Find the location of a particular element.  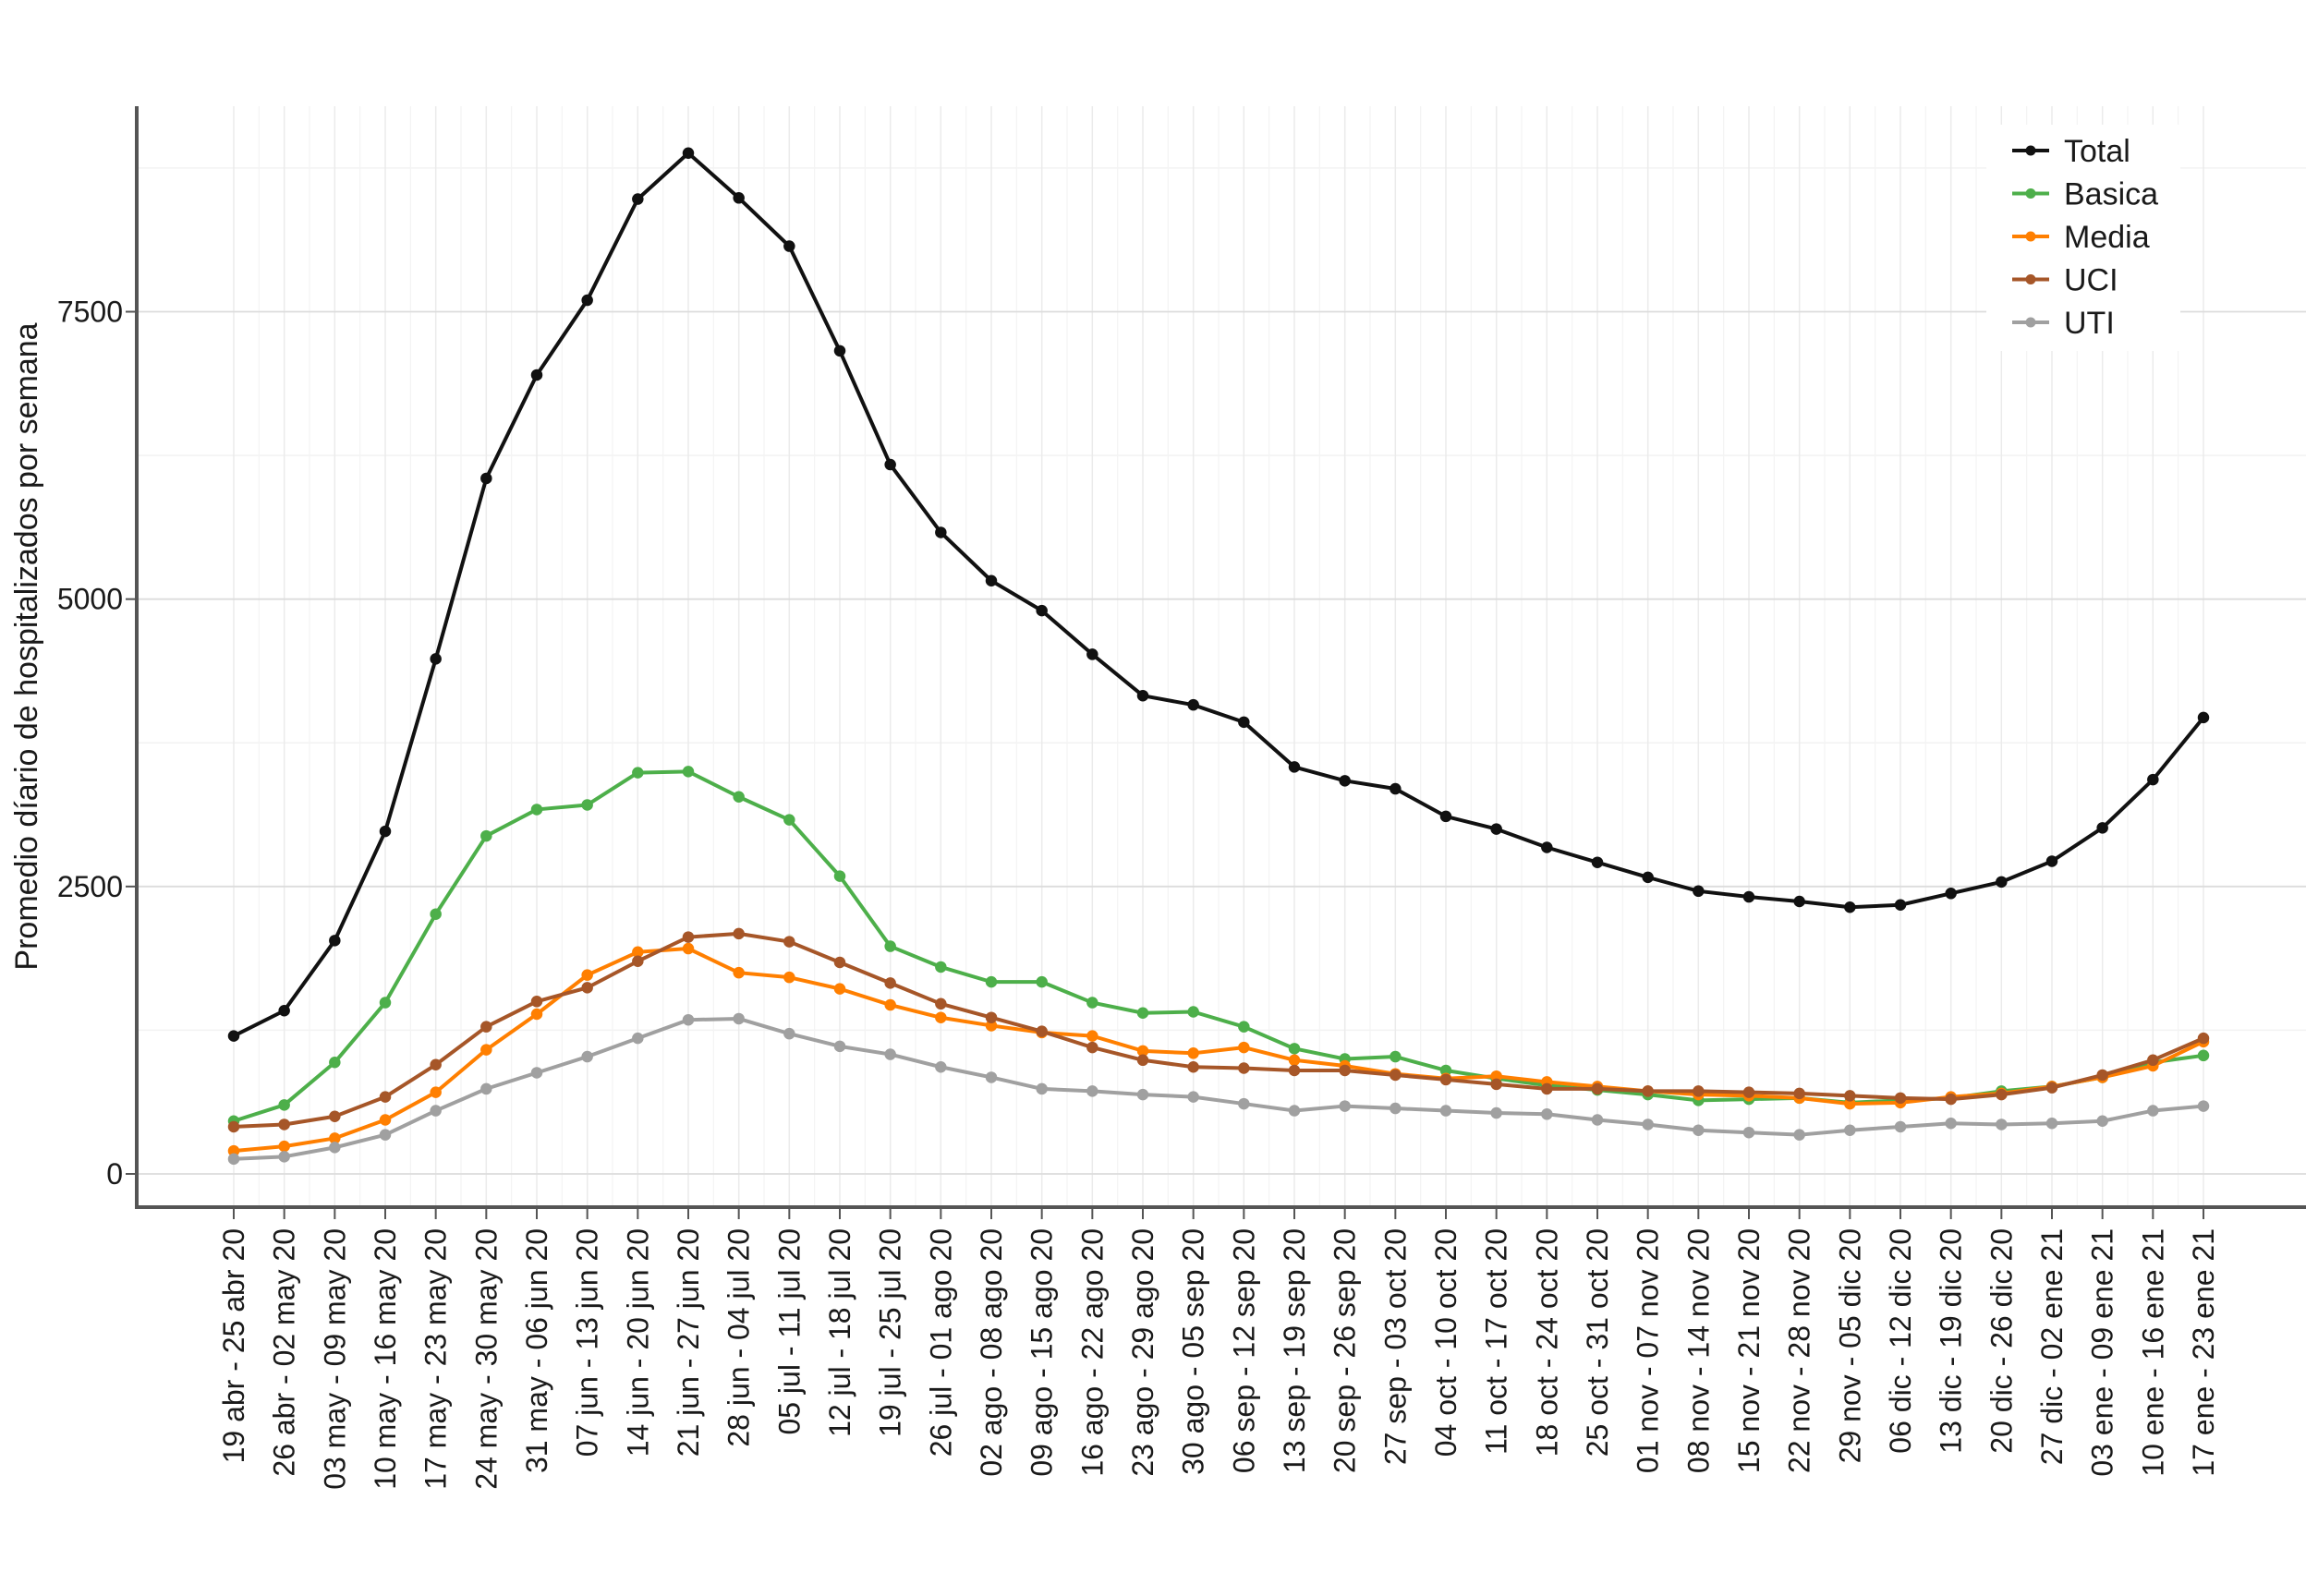

legend-item-basica: Basica is located at coordinates (2085, 194).